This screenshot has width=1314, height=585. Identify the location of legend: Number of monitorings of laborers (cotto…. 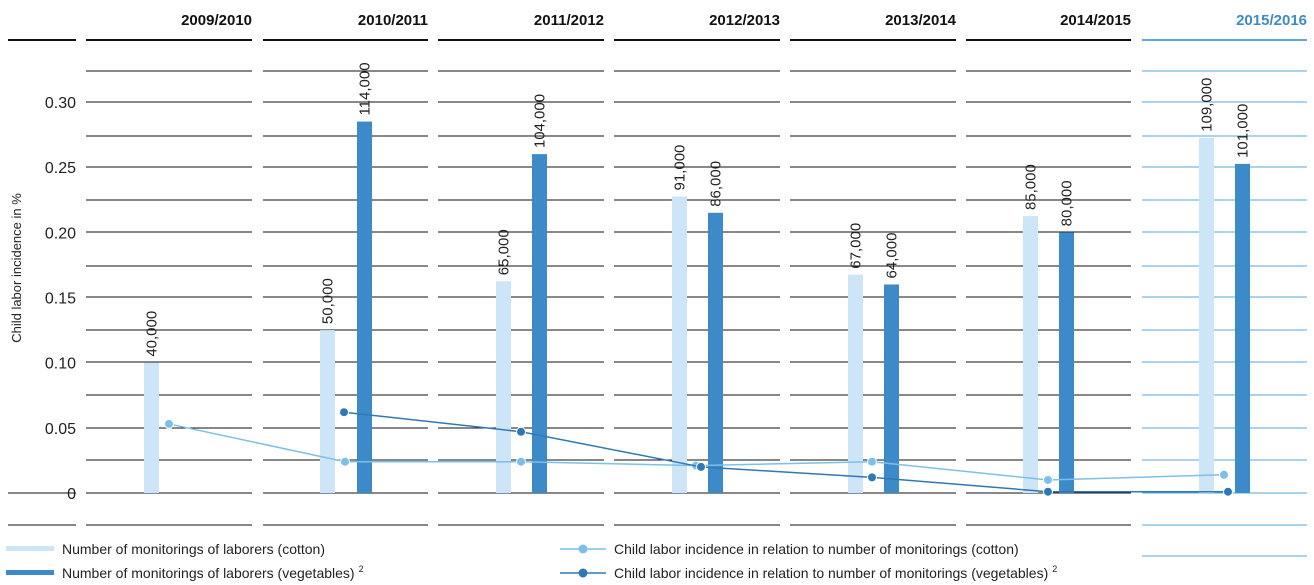
(531, 561).